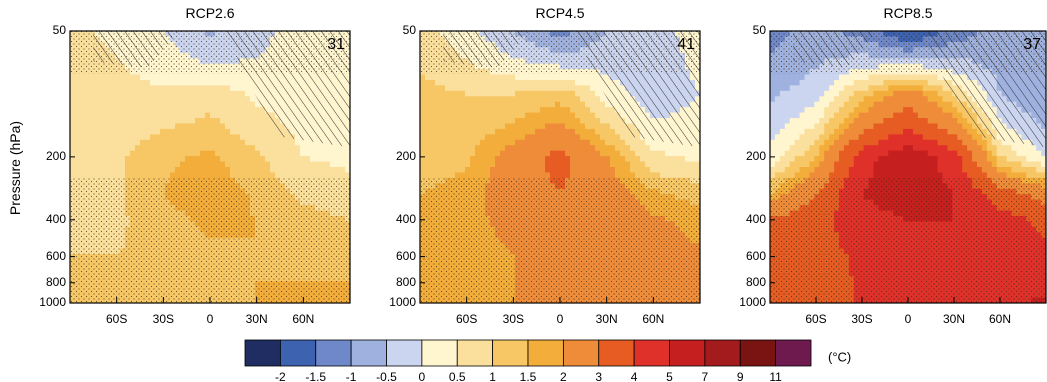 This screenshot has height=382, width=1047. I want to click on y-tick-label: 800, so click(56, 282).